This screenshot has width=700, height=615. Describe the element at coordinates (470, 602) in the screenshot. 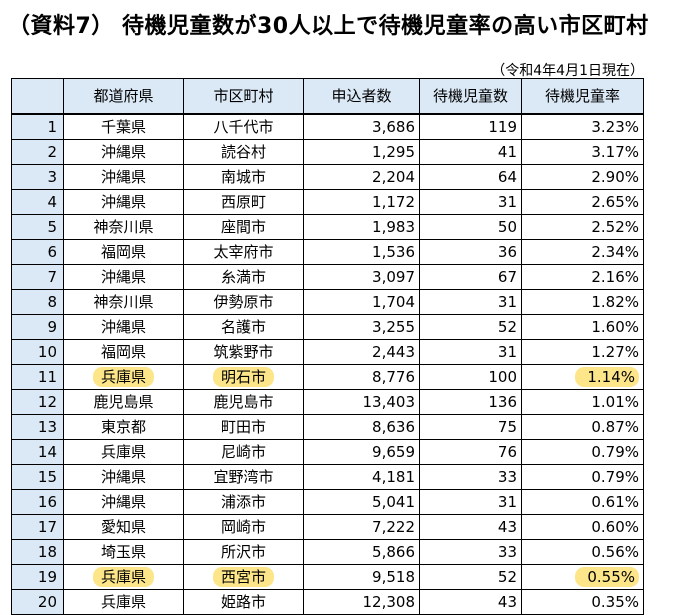

I see `row-waiting-children: 43` at that location.